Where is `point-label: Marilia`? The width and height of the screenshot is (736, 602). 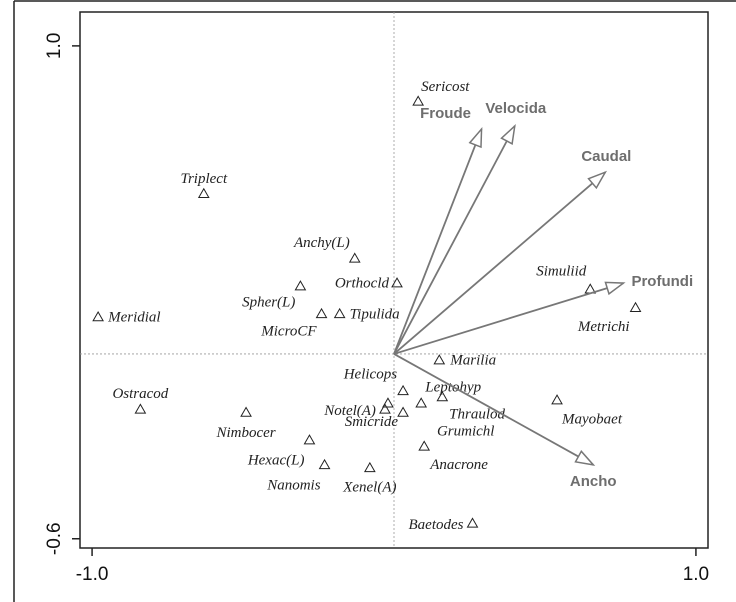 point-label: Marilia is located at coordinates (472, 361).